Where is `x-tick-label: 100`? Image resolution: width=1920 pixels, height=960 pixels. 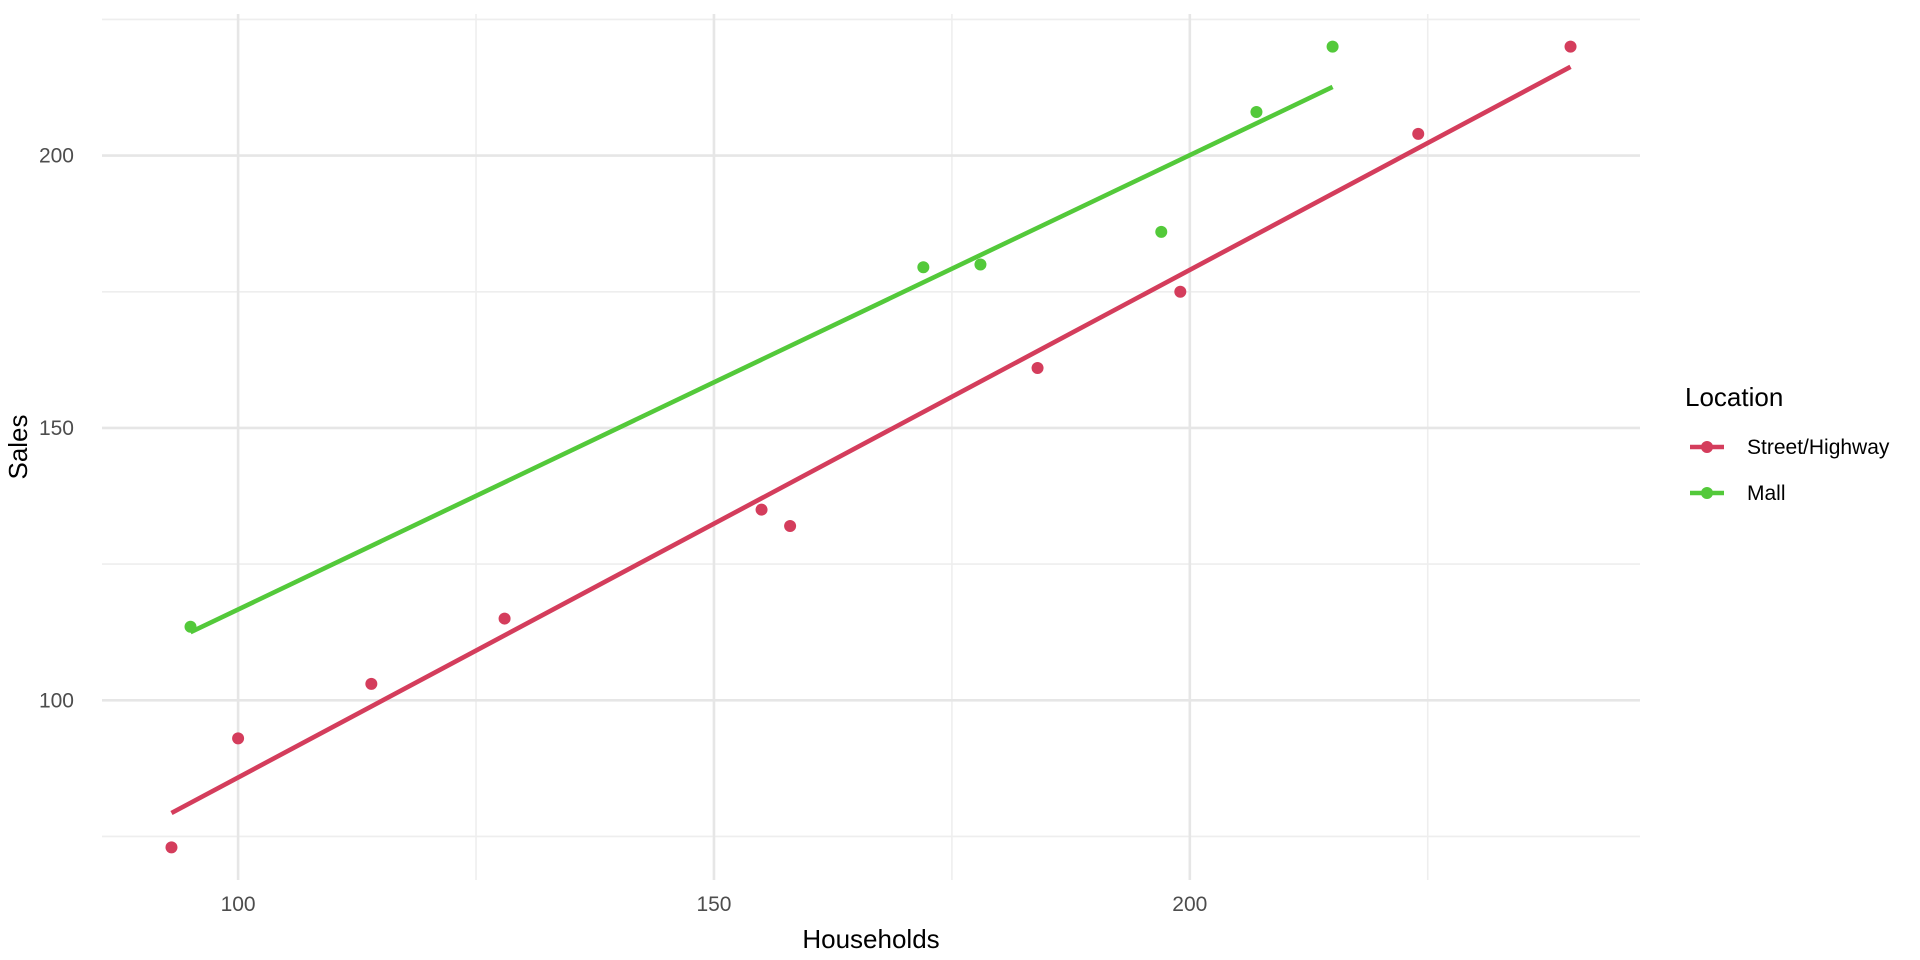 x-tick-label: 100 is located at coordinates (238, 904).